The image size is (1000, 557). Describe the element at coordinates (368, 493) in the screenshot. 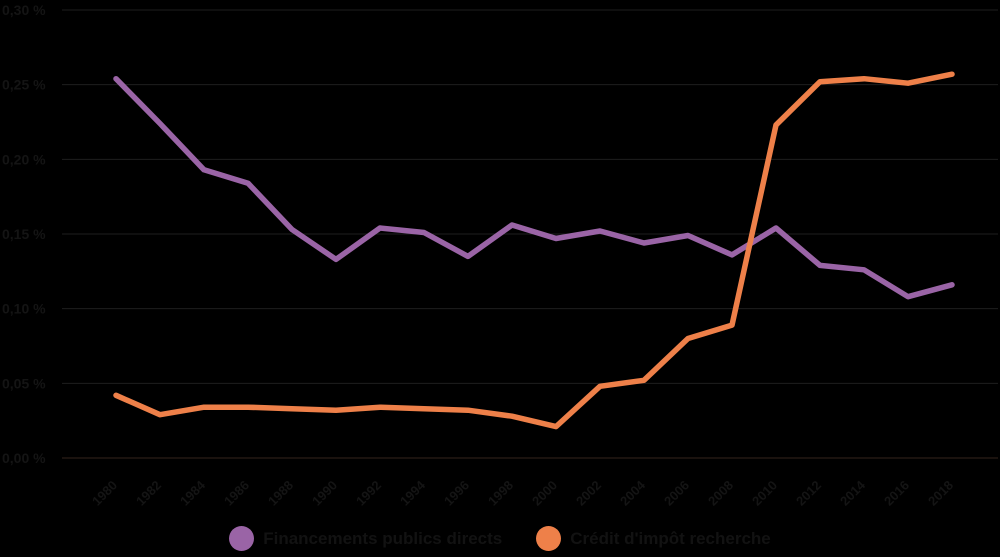

I see `x-axis-tick-label: 1992` at that location.